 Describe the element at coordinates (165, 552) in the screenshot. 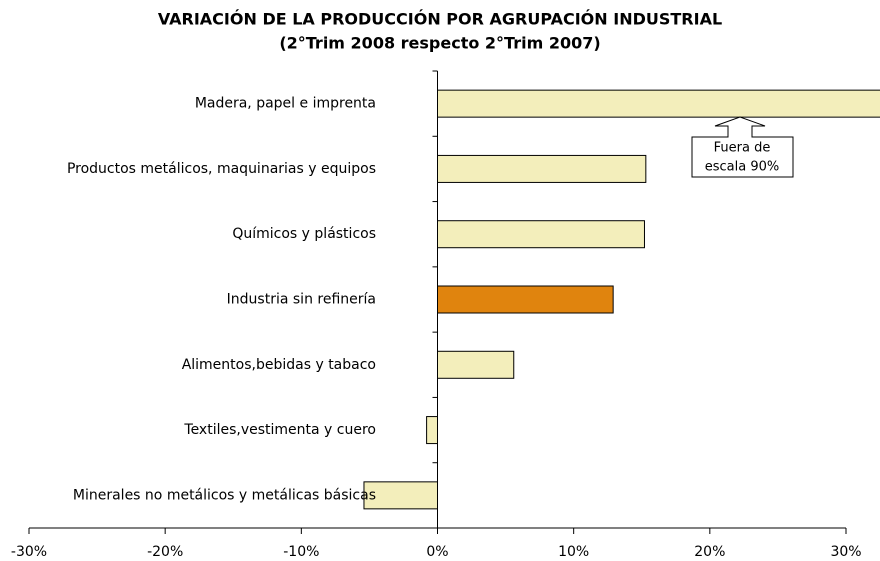

I see `x-tick-label: -20%` at that location.